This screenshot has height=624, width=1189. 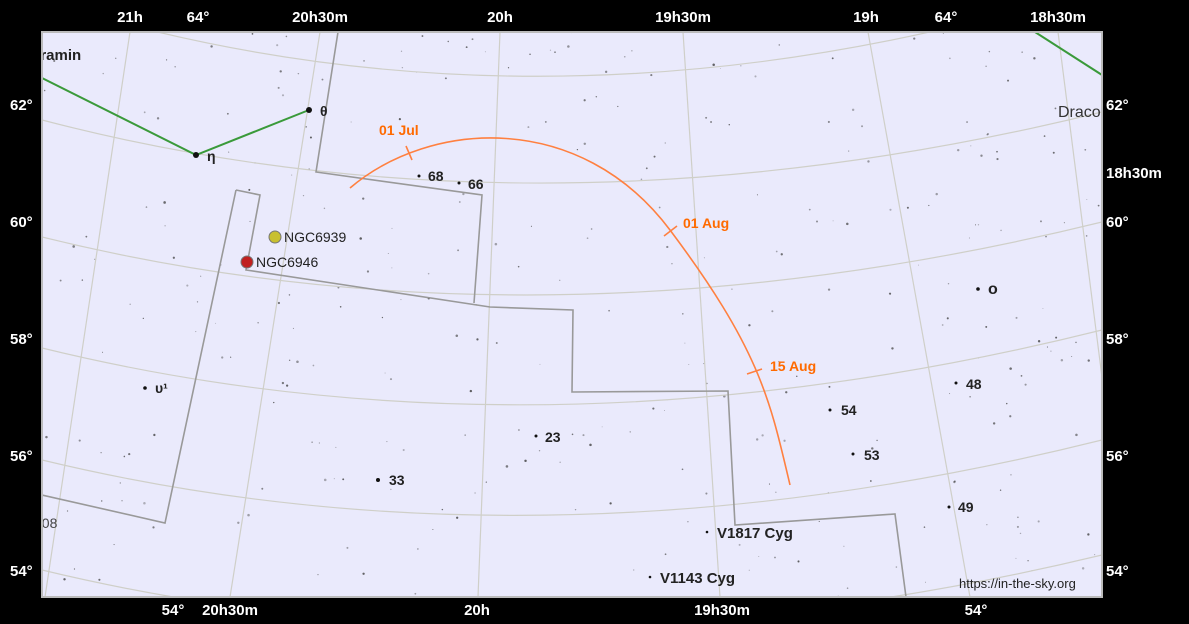 What do you see at coordinates (21, 456) in the screenshot?
I see `svg-text: 56°` at bounding box center [21, 456].